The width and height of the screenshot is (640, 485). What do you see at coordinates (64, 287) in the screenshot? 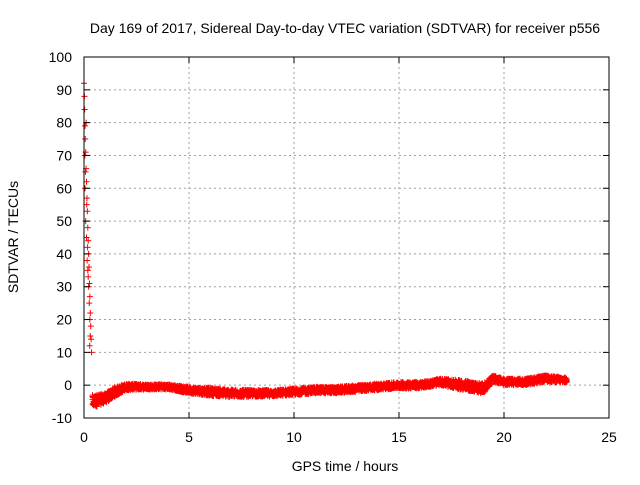
I see `y-tick-label: 30` at bounding box center [64, 287].